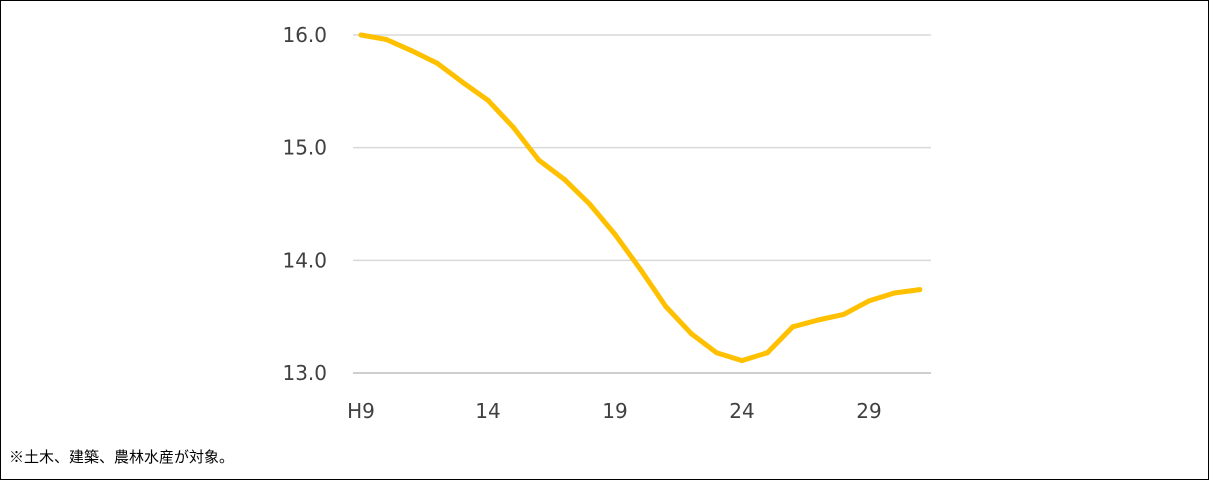  I want to click on x-axis-tick-labels: H9 14 19 24 29, so click(614, 411).